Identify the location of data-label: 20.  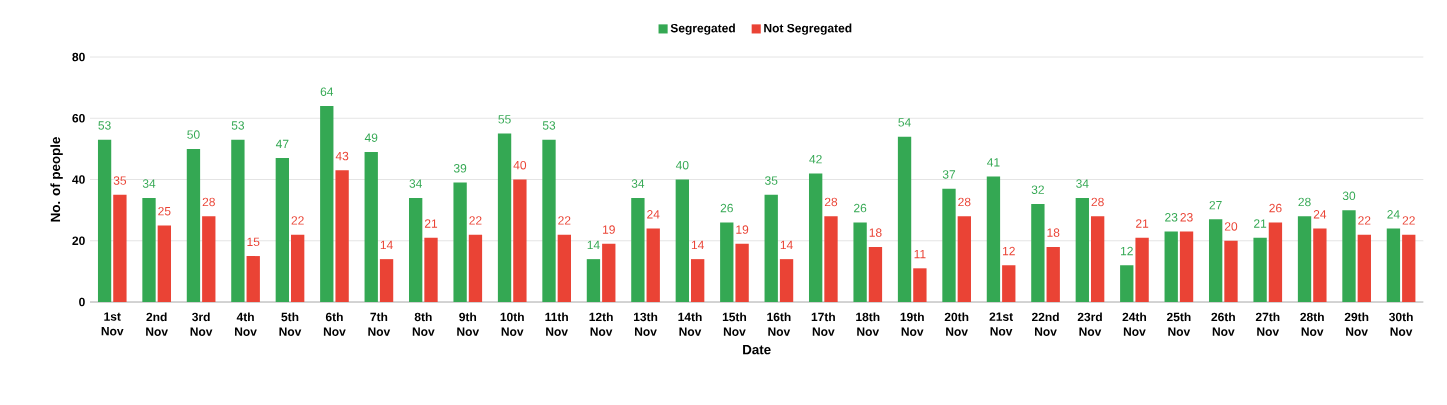
(1231, 226).